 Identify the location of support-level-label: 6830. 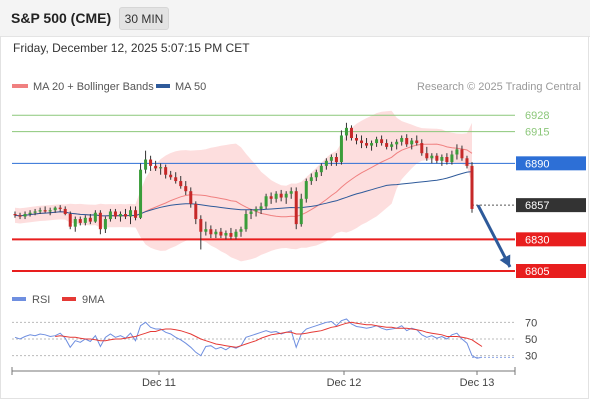
(537, 240).